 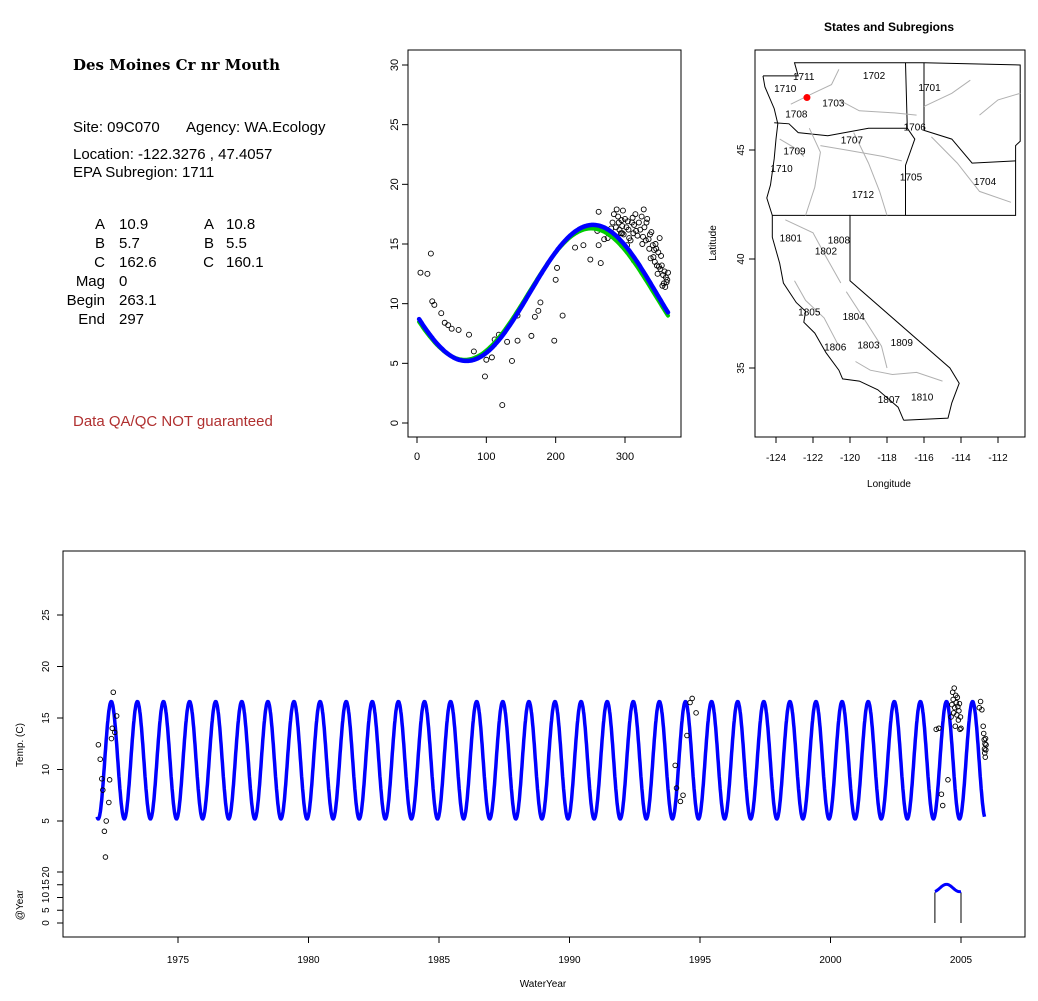 I want to click on ts-x-tick-label: 1995, so click(x=700, y=960).